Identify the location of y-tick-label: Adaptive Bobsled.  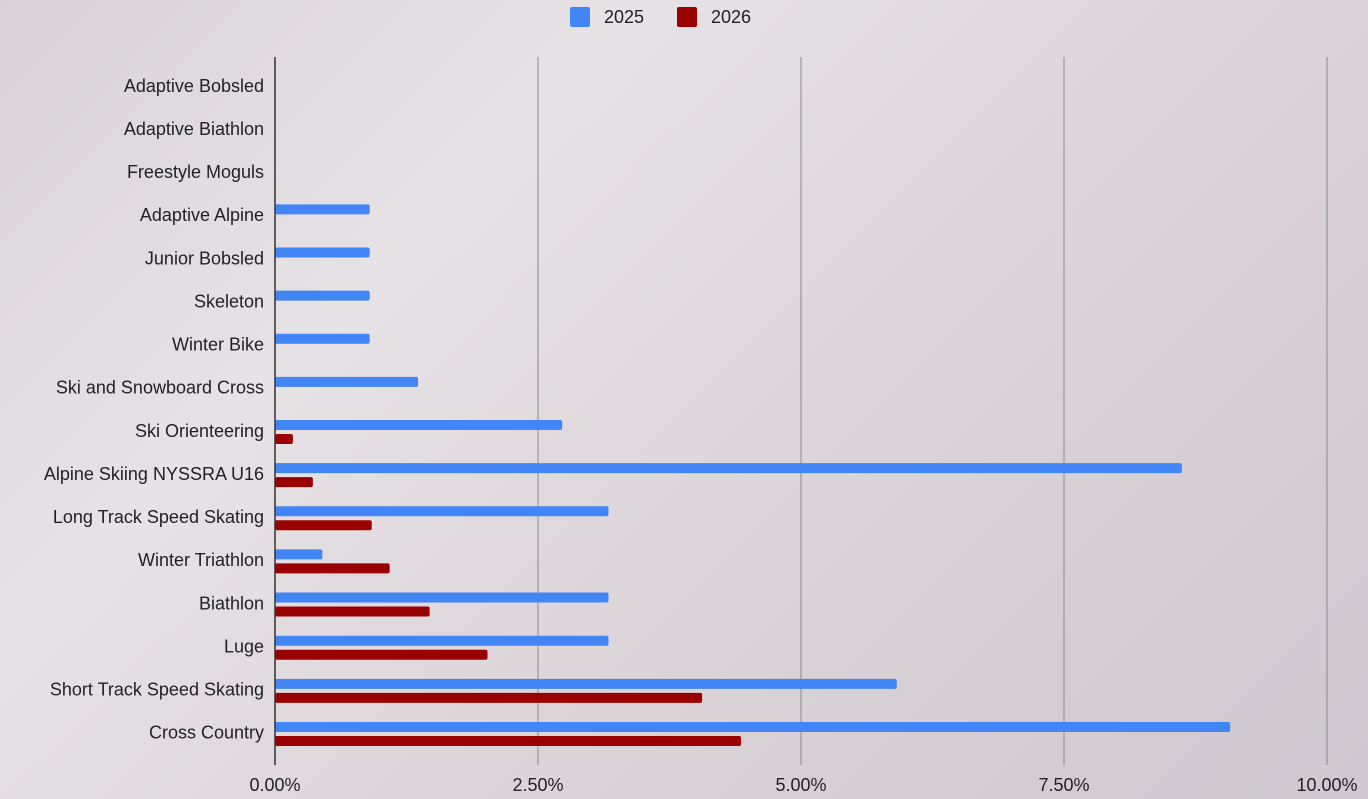
(194, 86).